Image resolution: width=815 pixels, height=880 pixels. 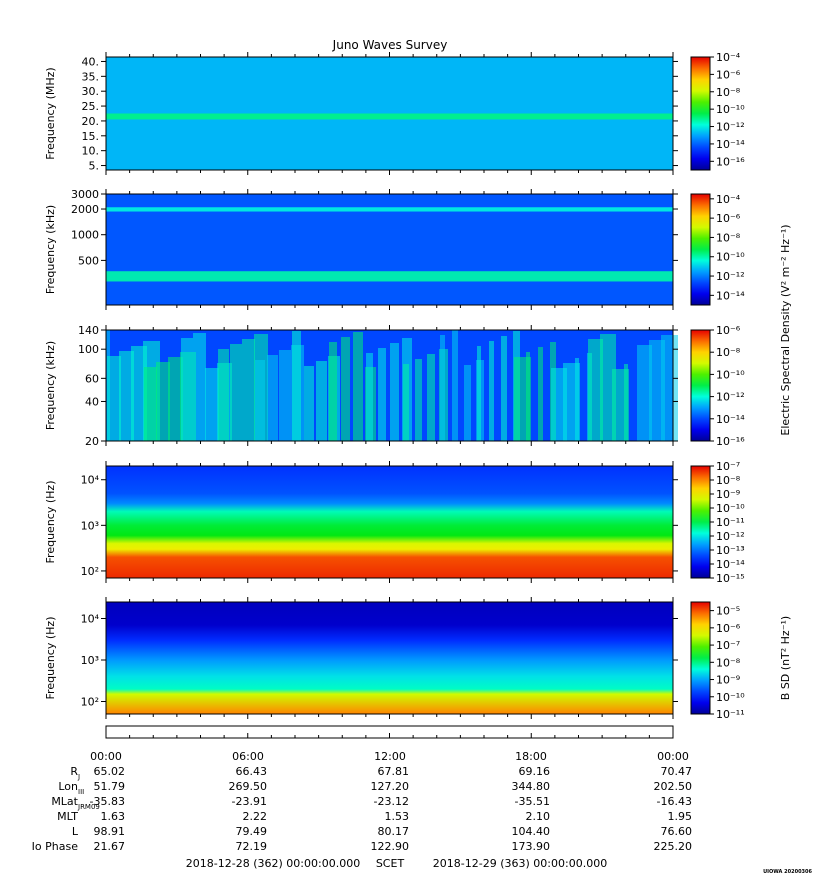 What do you see at coordinates (55, 846) in the screenshot?
I see `ephemeris-row-label: Io Phase` at bounding box center [55, 846].